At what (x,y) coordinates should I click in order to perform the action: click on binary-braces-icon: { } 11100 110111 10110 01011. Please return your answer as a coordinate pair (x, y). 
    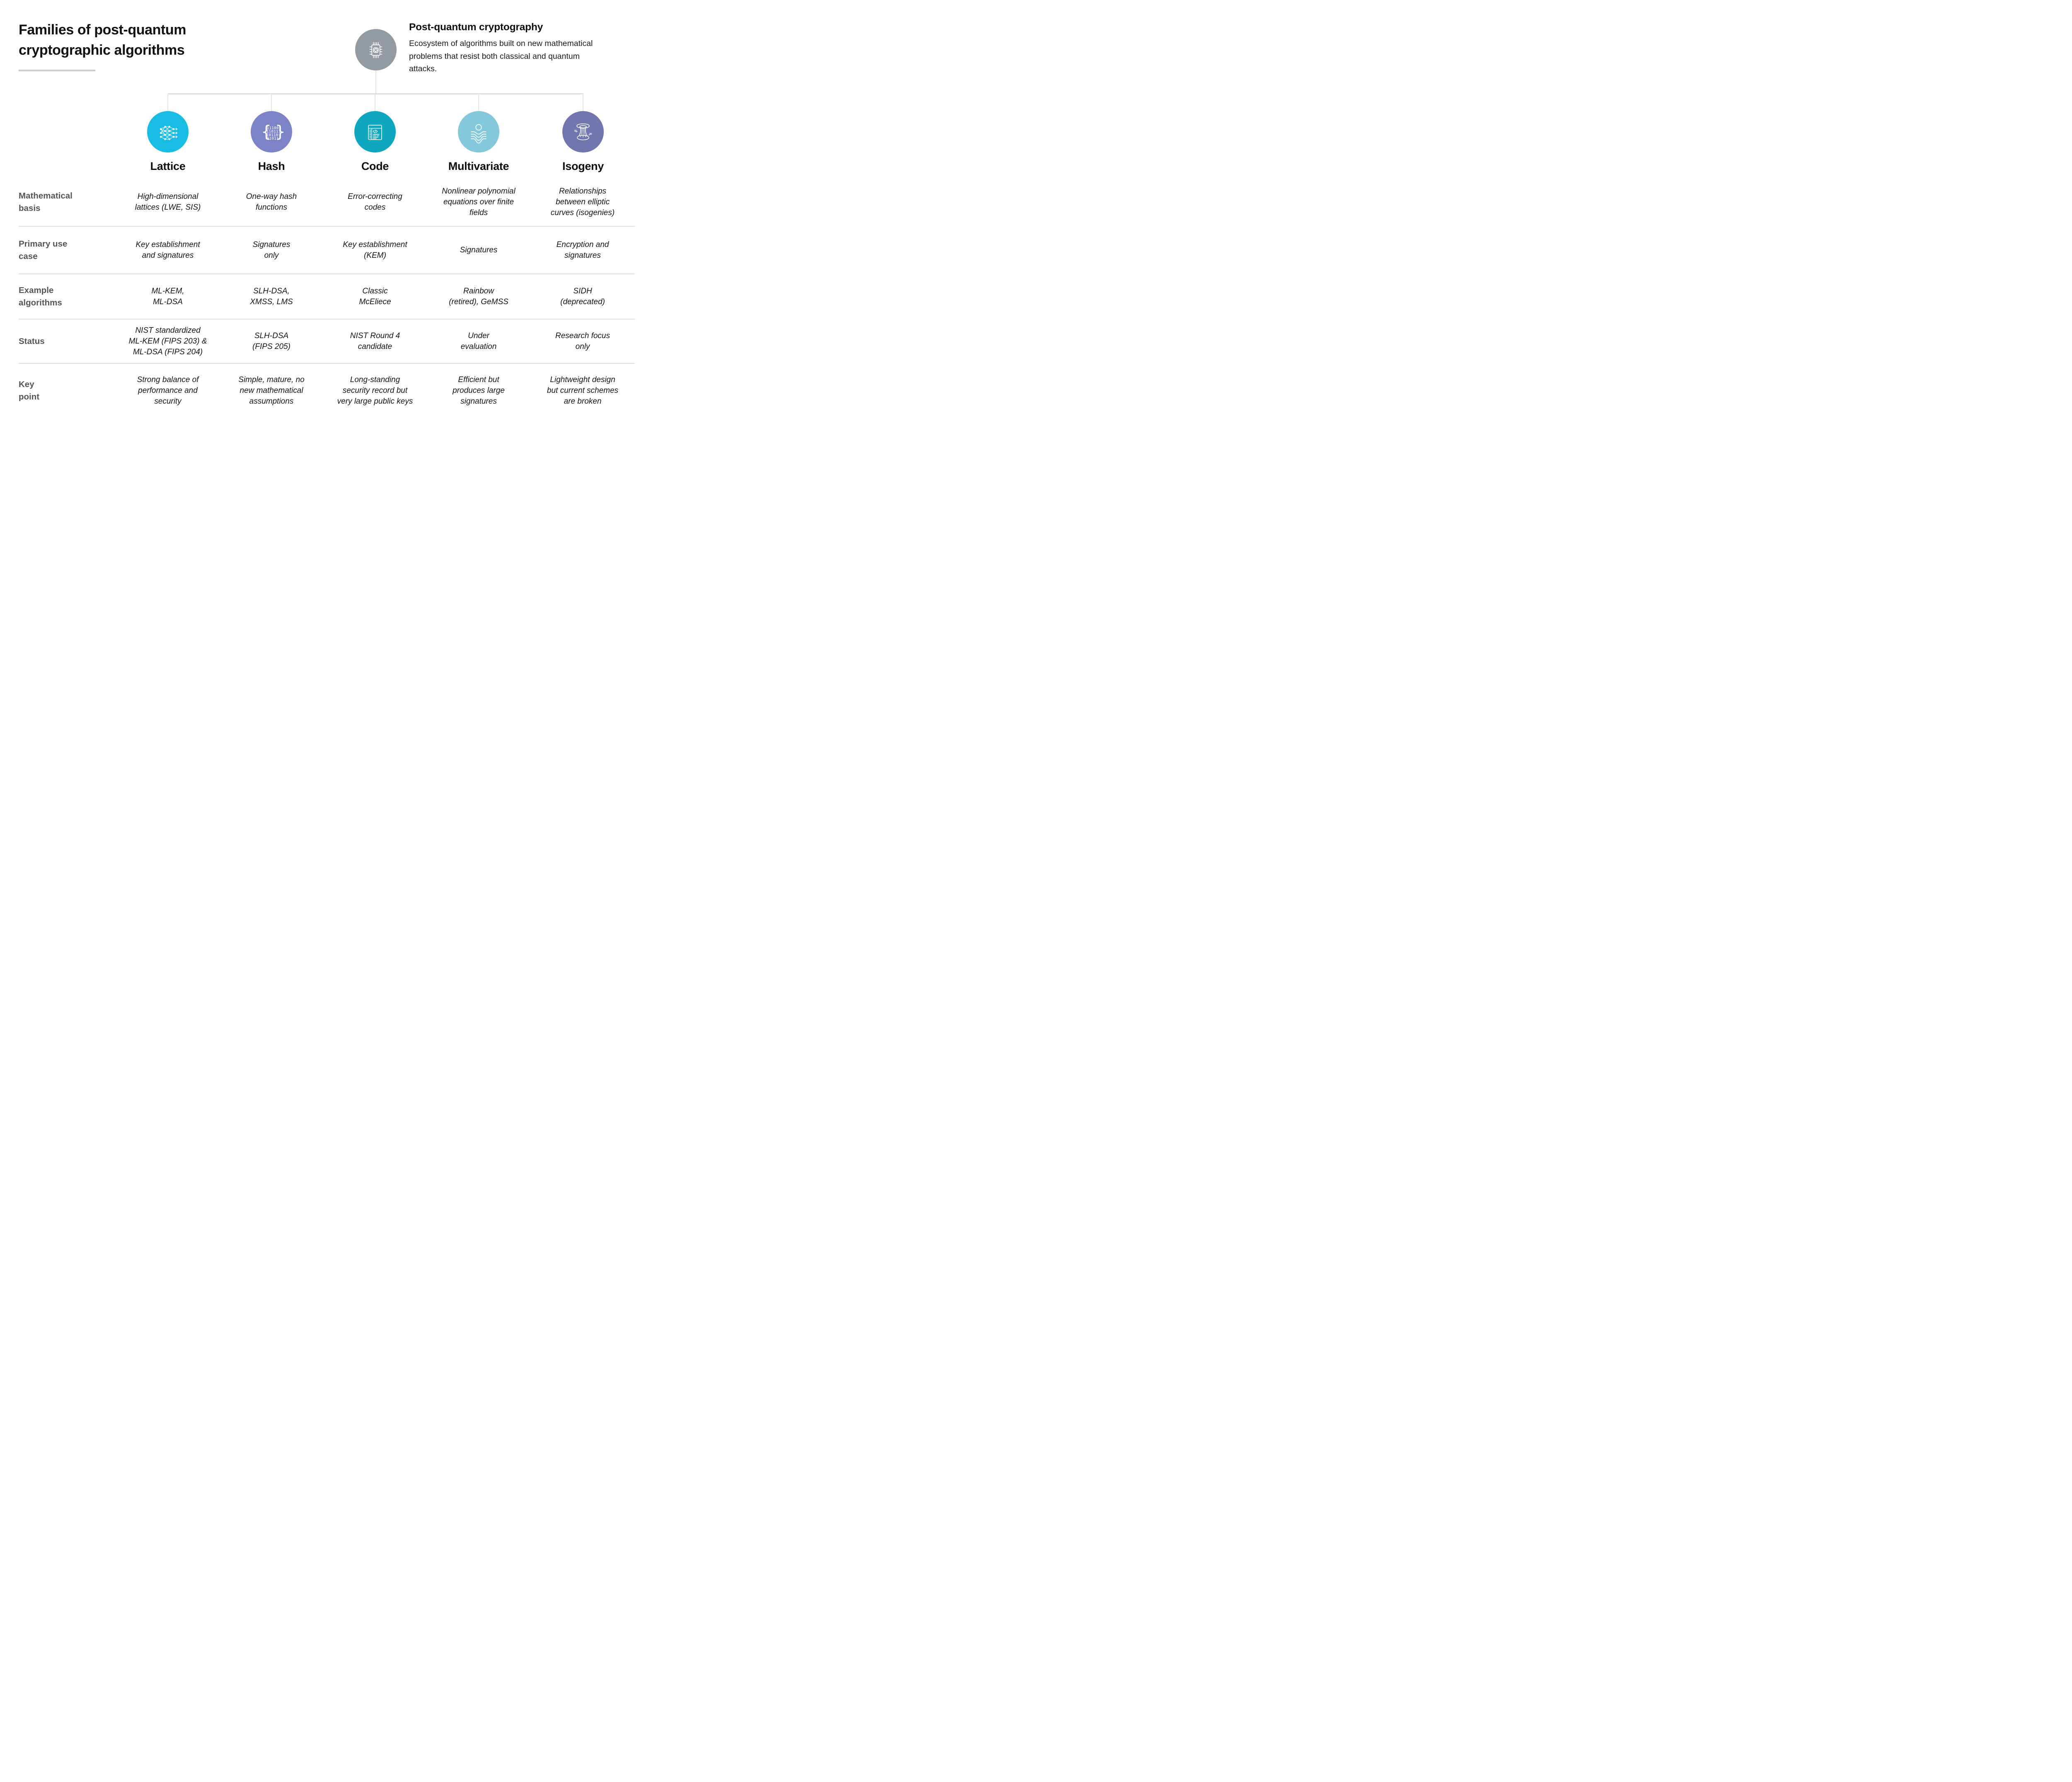
    Looking at the image, I should click on (271, 131).